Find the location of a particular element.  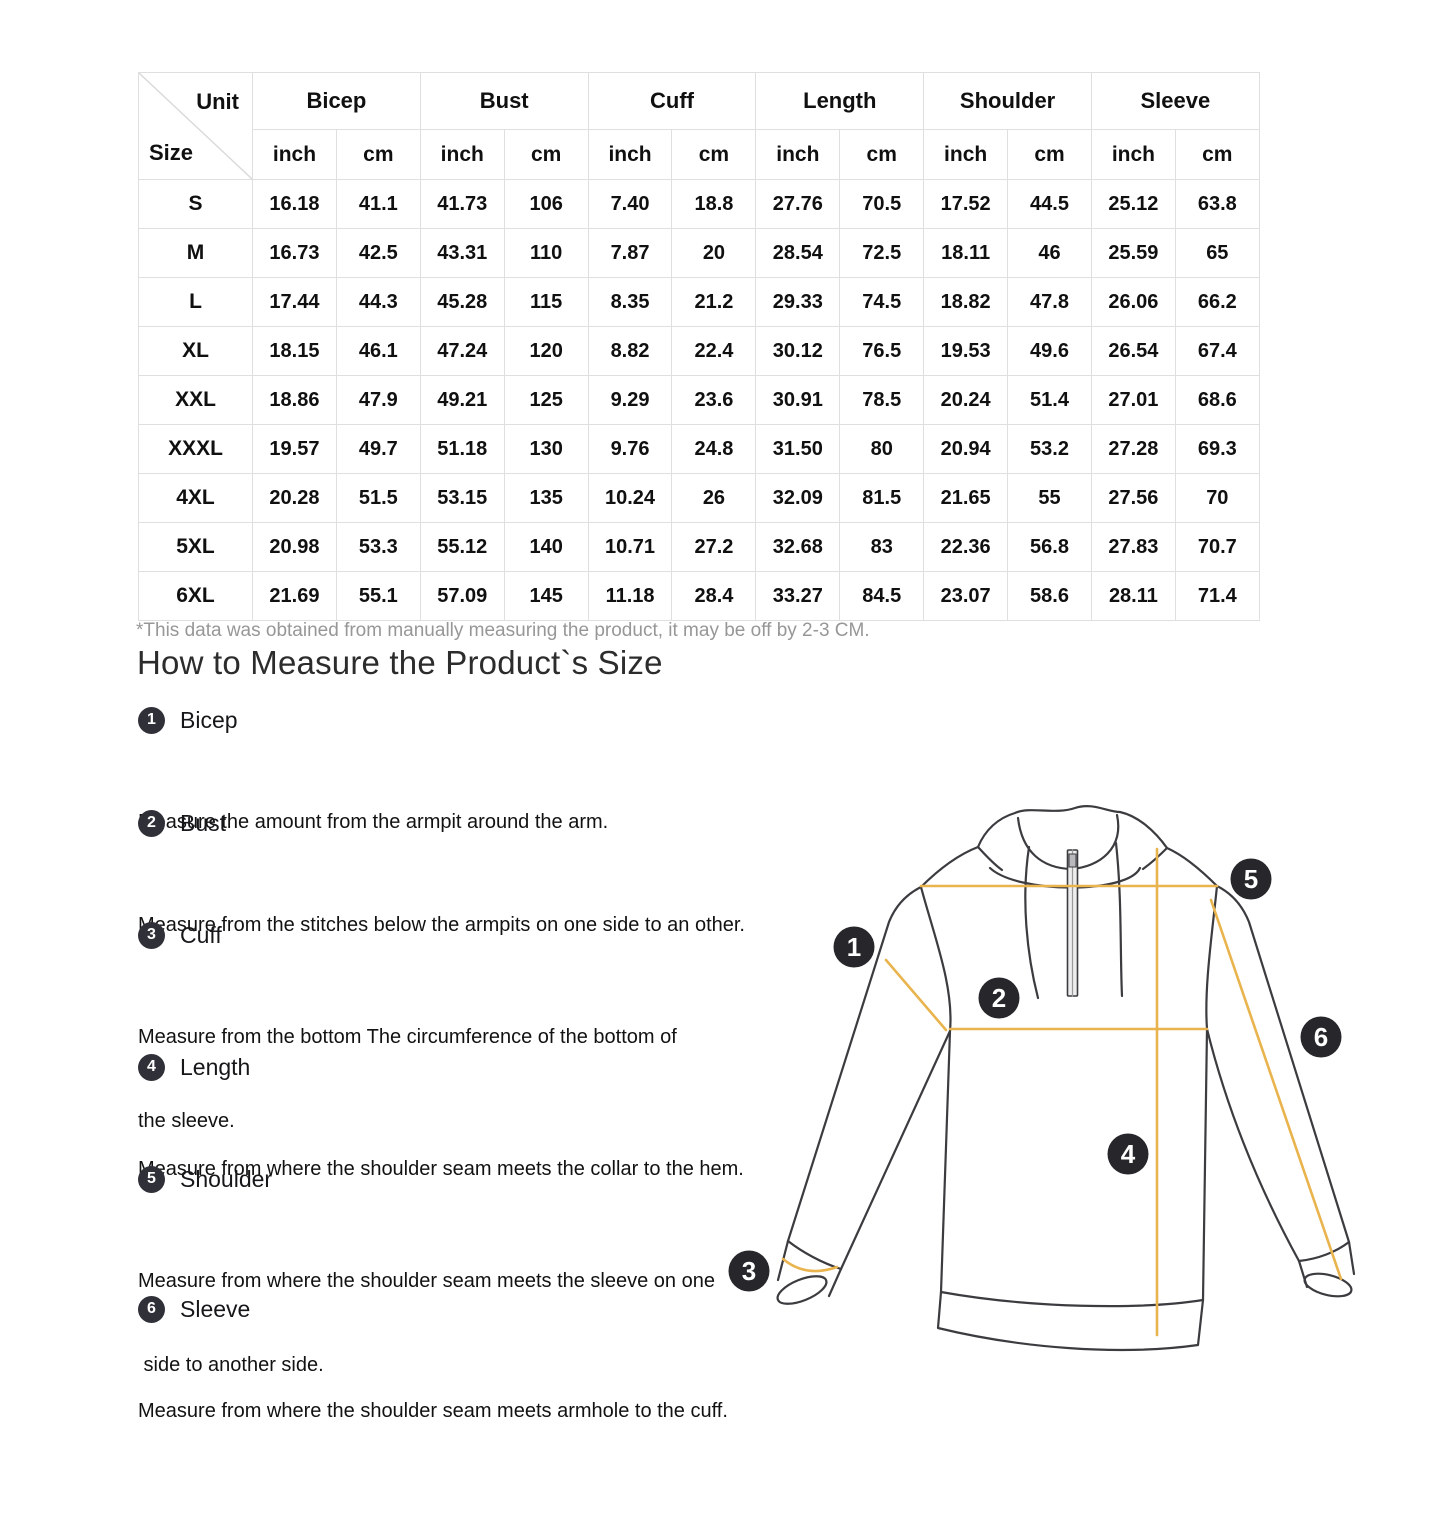

value-cell: 25.12 is located at coordinates (1133, 204).